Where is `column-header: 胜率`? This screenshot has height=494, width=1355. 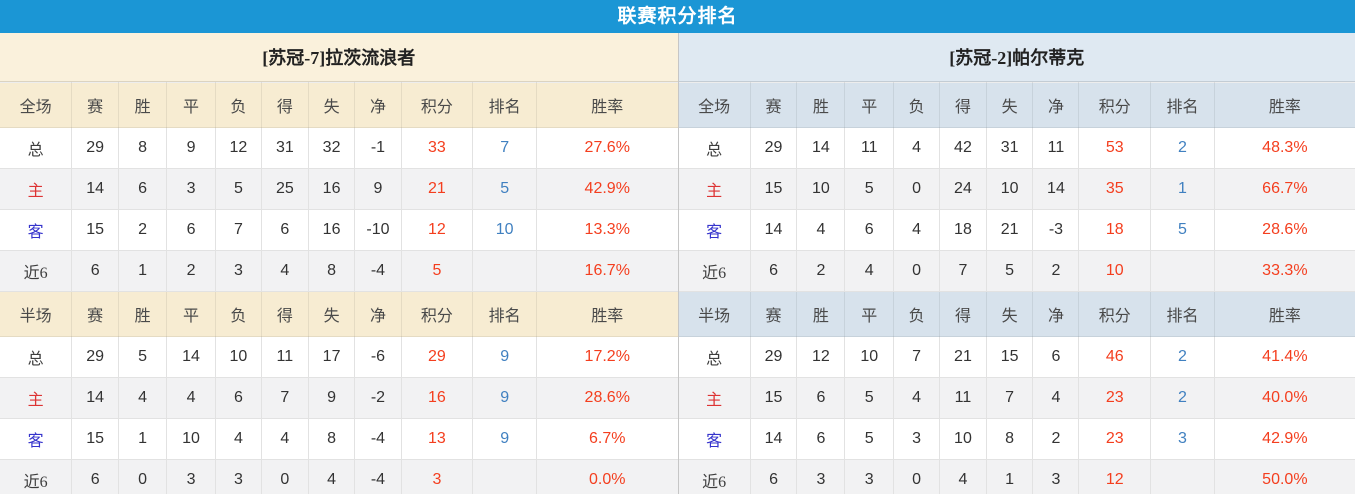
column-header: 胜率 is located at coordinates (606, 105).